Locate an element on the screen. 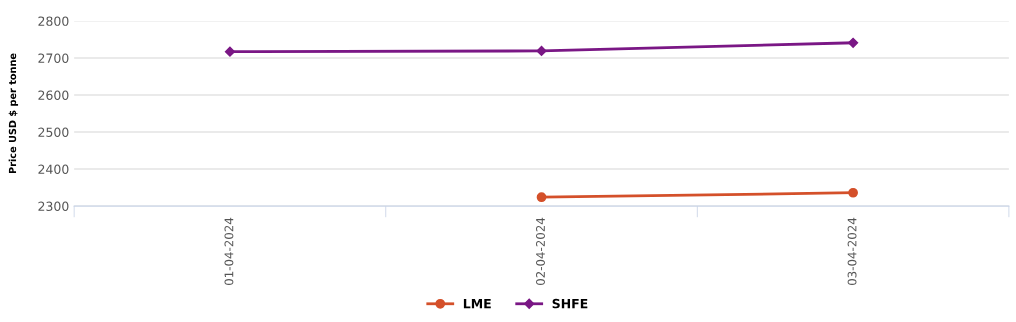  legend-label: LME is located at coordinates (477, 304).